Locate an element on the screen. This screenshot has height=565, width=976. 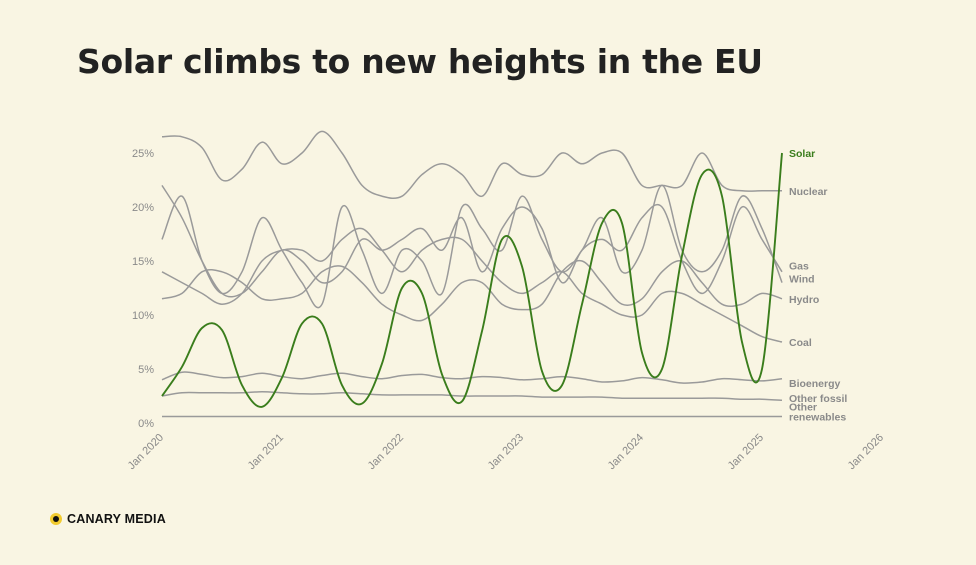
x-tick-label: Jan 2020 is located at coordinates (146, 452).